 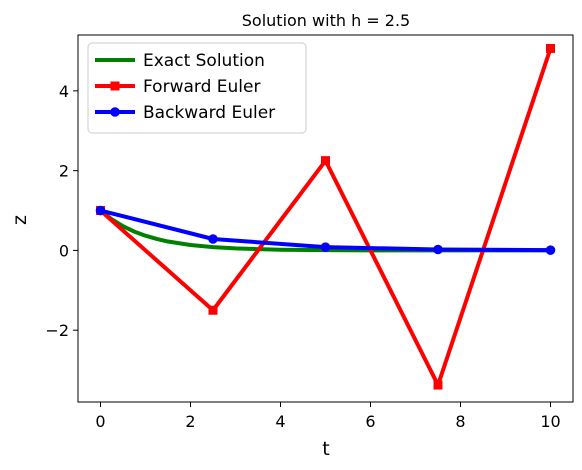 I want to click on y-tick-label: −2, so click(x=57, y=330).